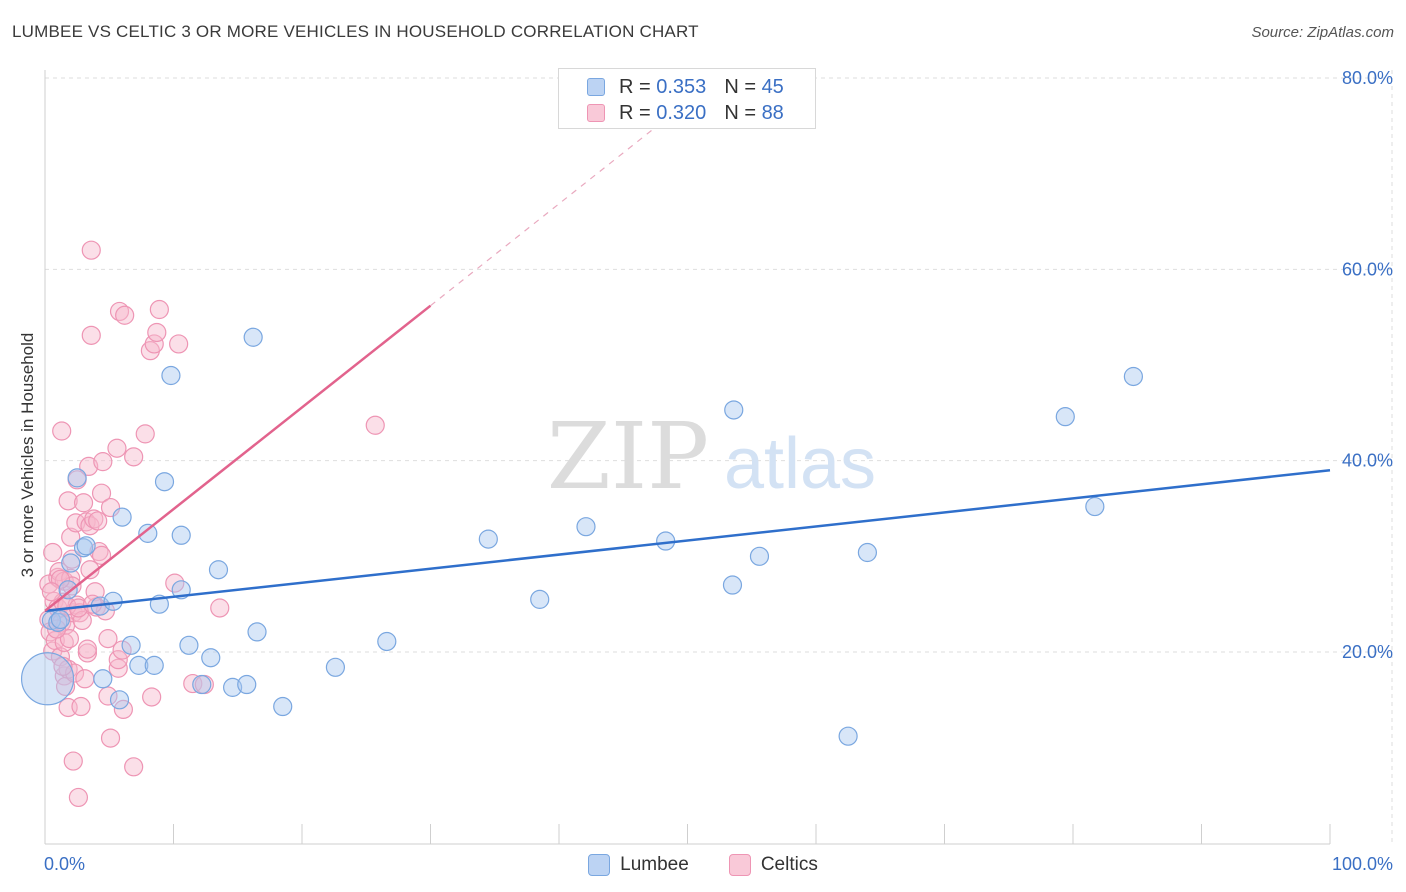 This screenshot has height=892, width=1406. What do you see at coordinates (703, 865) in the screenshot?
I see `series-legend: Lumbee Celtics` at bounding box center [703, 865].